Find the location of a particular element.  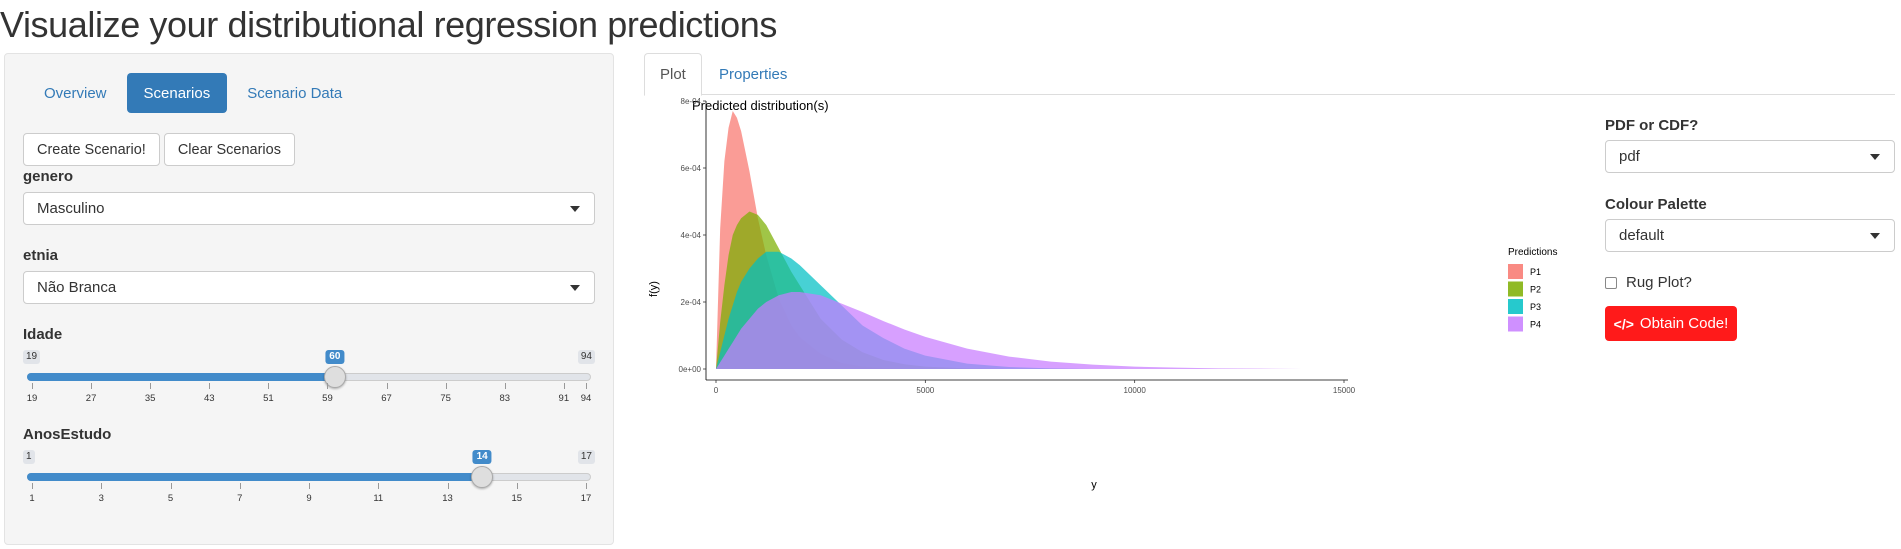

tab-overview: Overview is located at coordinates (75, 93).